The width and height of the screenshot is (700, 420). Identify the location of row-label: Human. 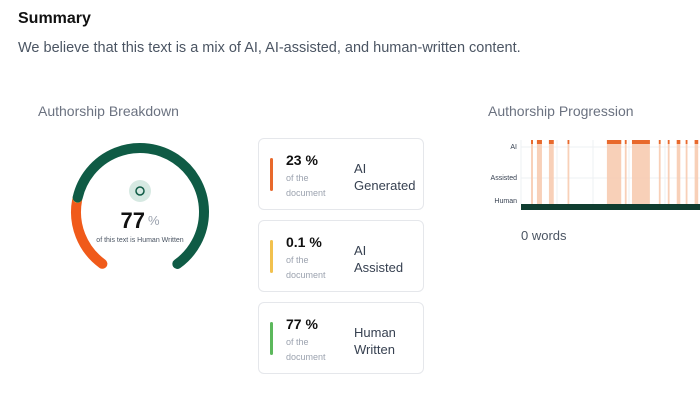
(505, 201).